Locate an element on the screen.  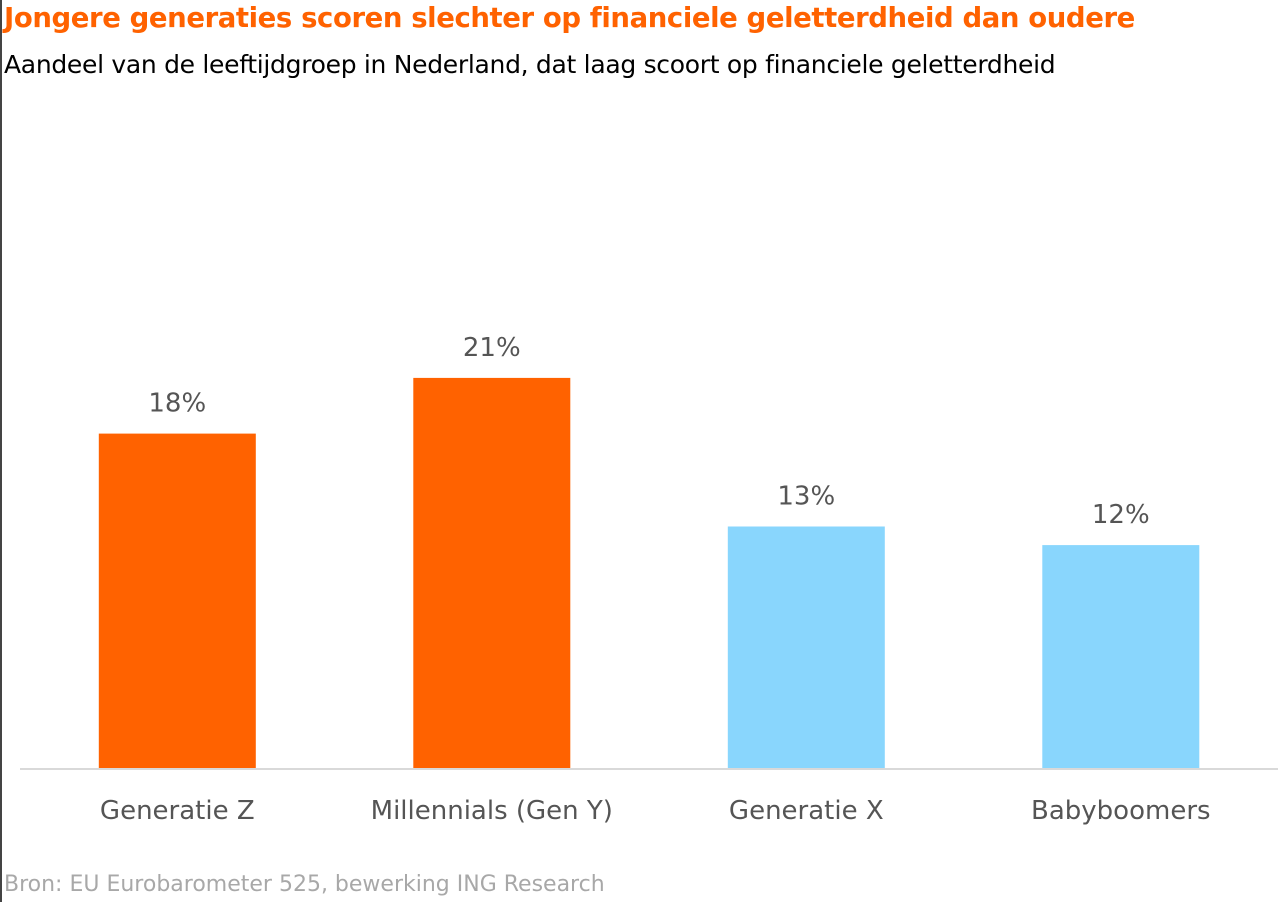
data-label-2: 21% is located at coordinates (492, 348).